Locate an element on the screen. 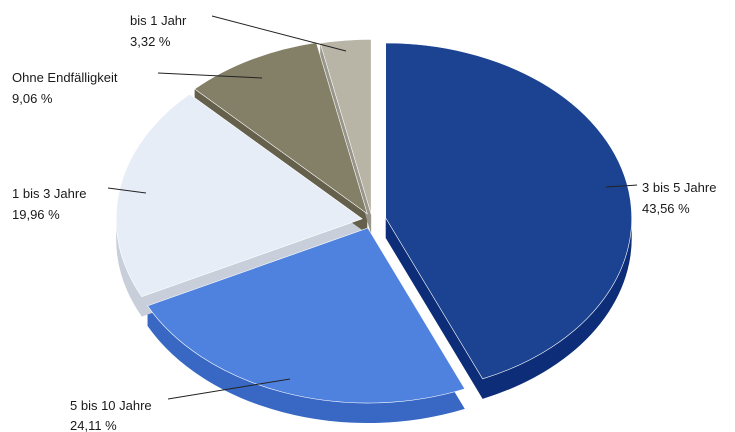  label-bis-1-jahr: bis 1 Jahr is located at coordinates (158, 20).